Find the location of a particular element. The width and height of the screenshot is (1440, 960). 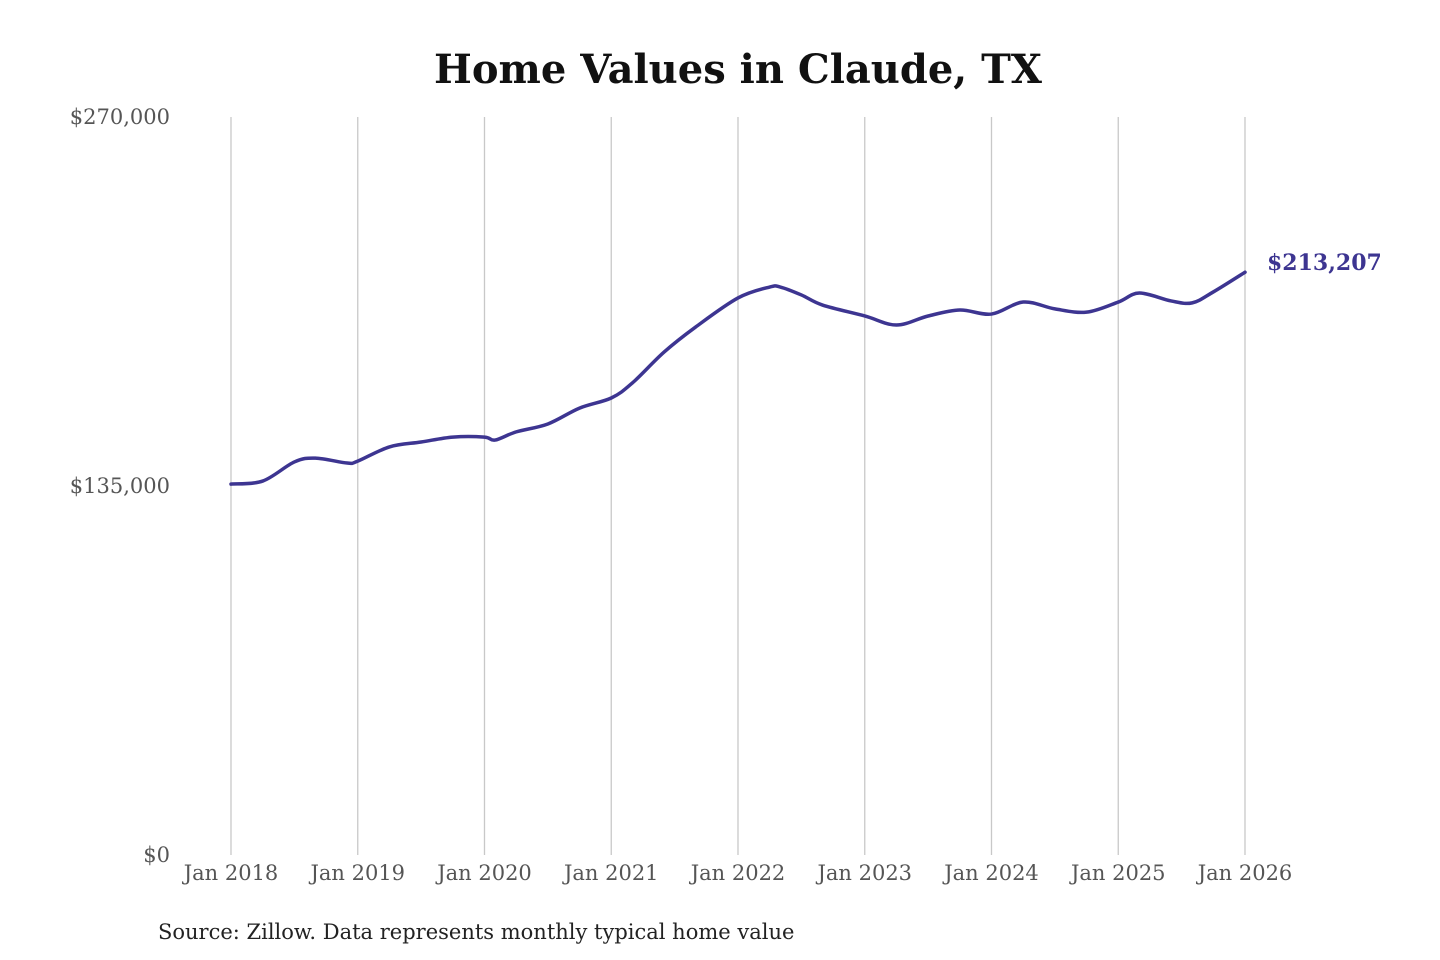

x-tick-label: Jan 2019 is located at coordinates (356, 873).